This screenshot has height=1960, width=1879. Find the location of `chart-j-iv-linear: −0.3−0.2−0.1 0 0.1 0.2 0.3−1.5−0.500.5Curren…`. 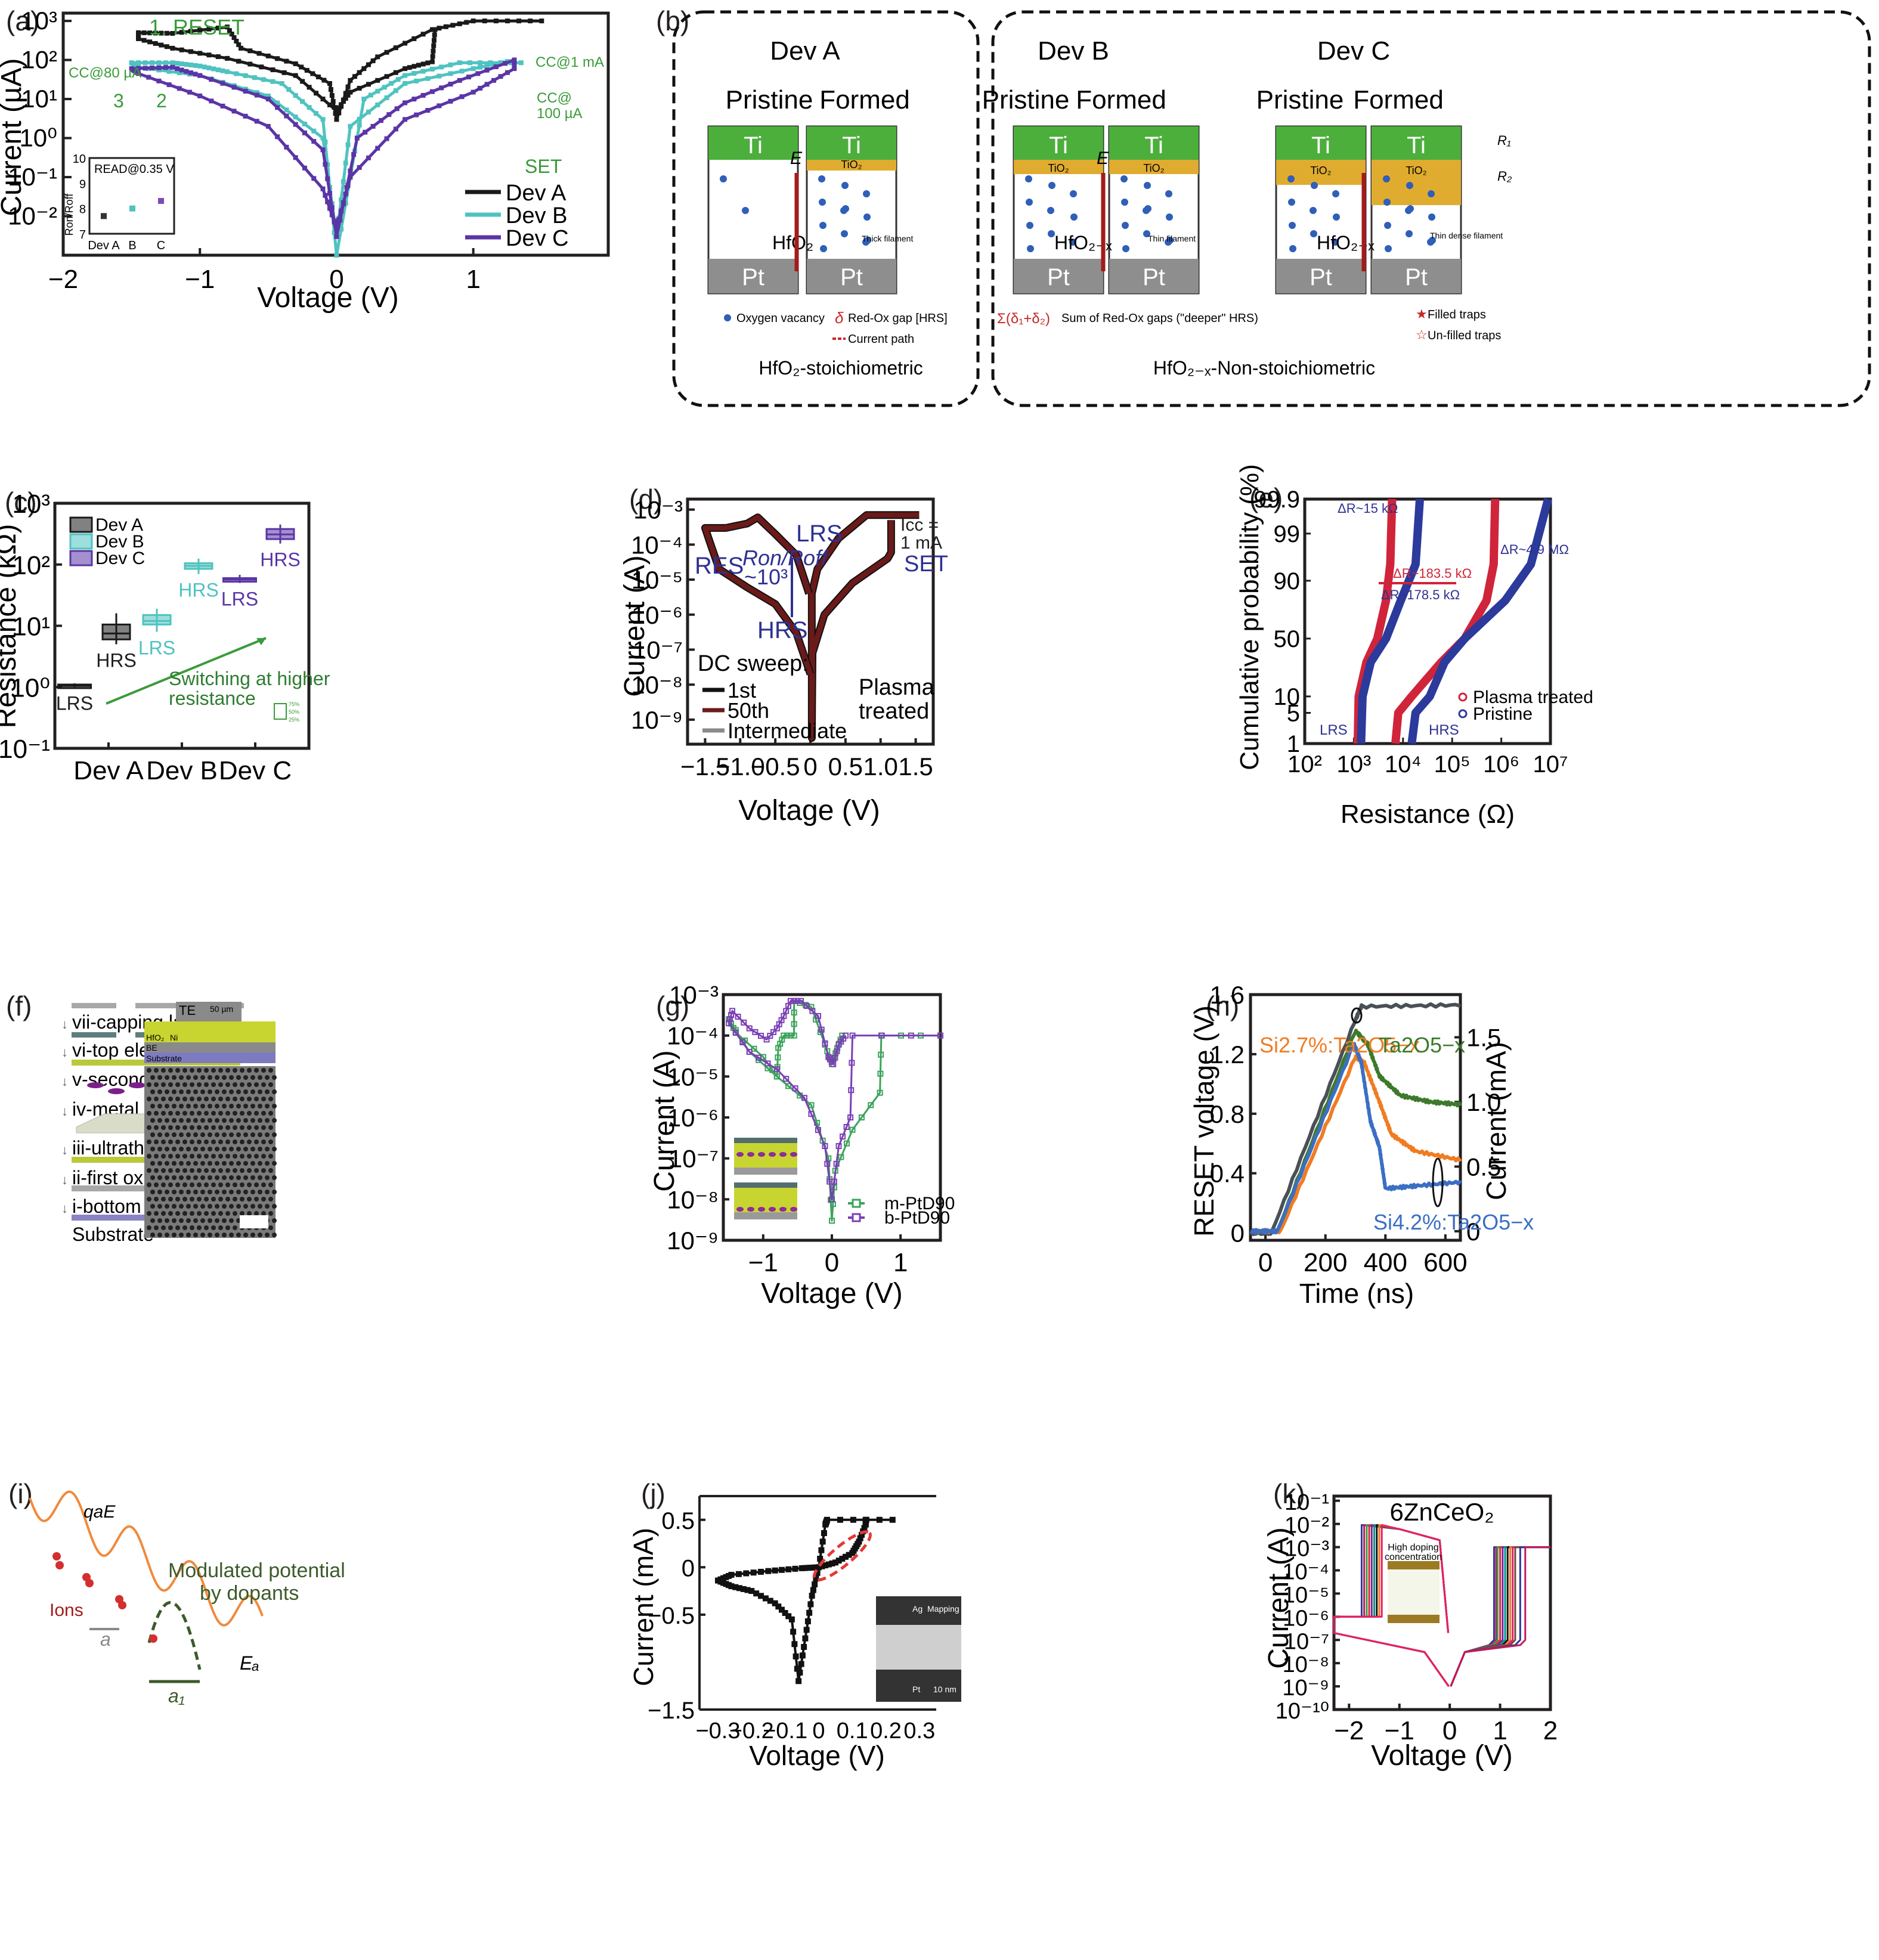

chart-j-iv-linear: −0.3−0.2−0.1 0 0.1 0.2 0.3−1.5−0.500.5Curren… is located at coordinates (803, 1633).